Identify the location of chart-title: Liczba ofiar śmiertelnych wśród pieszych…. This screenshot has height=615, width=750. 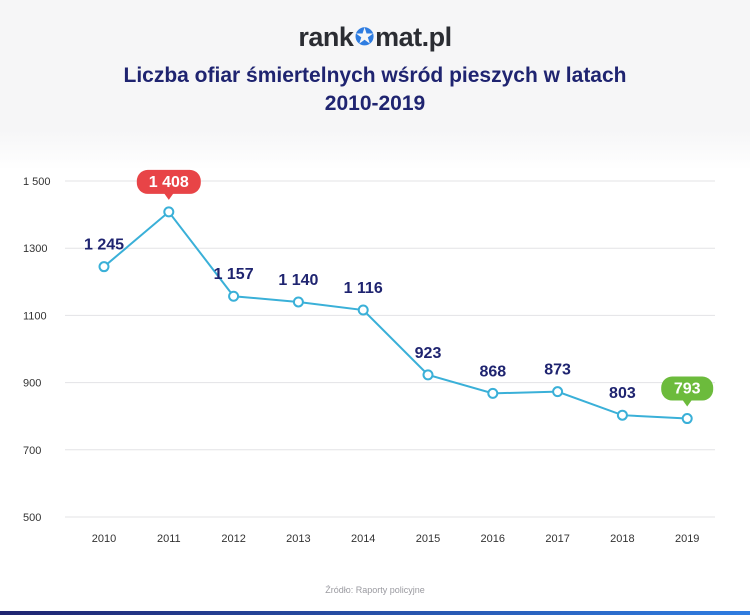
(375, 90).